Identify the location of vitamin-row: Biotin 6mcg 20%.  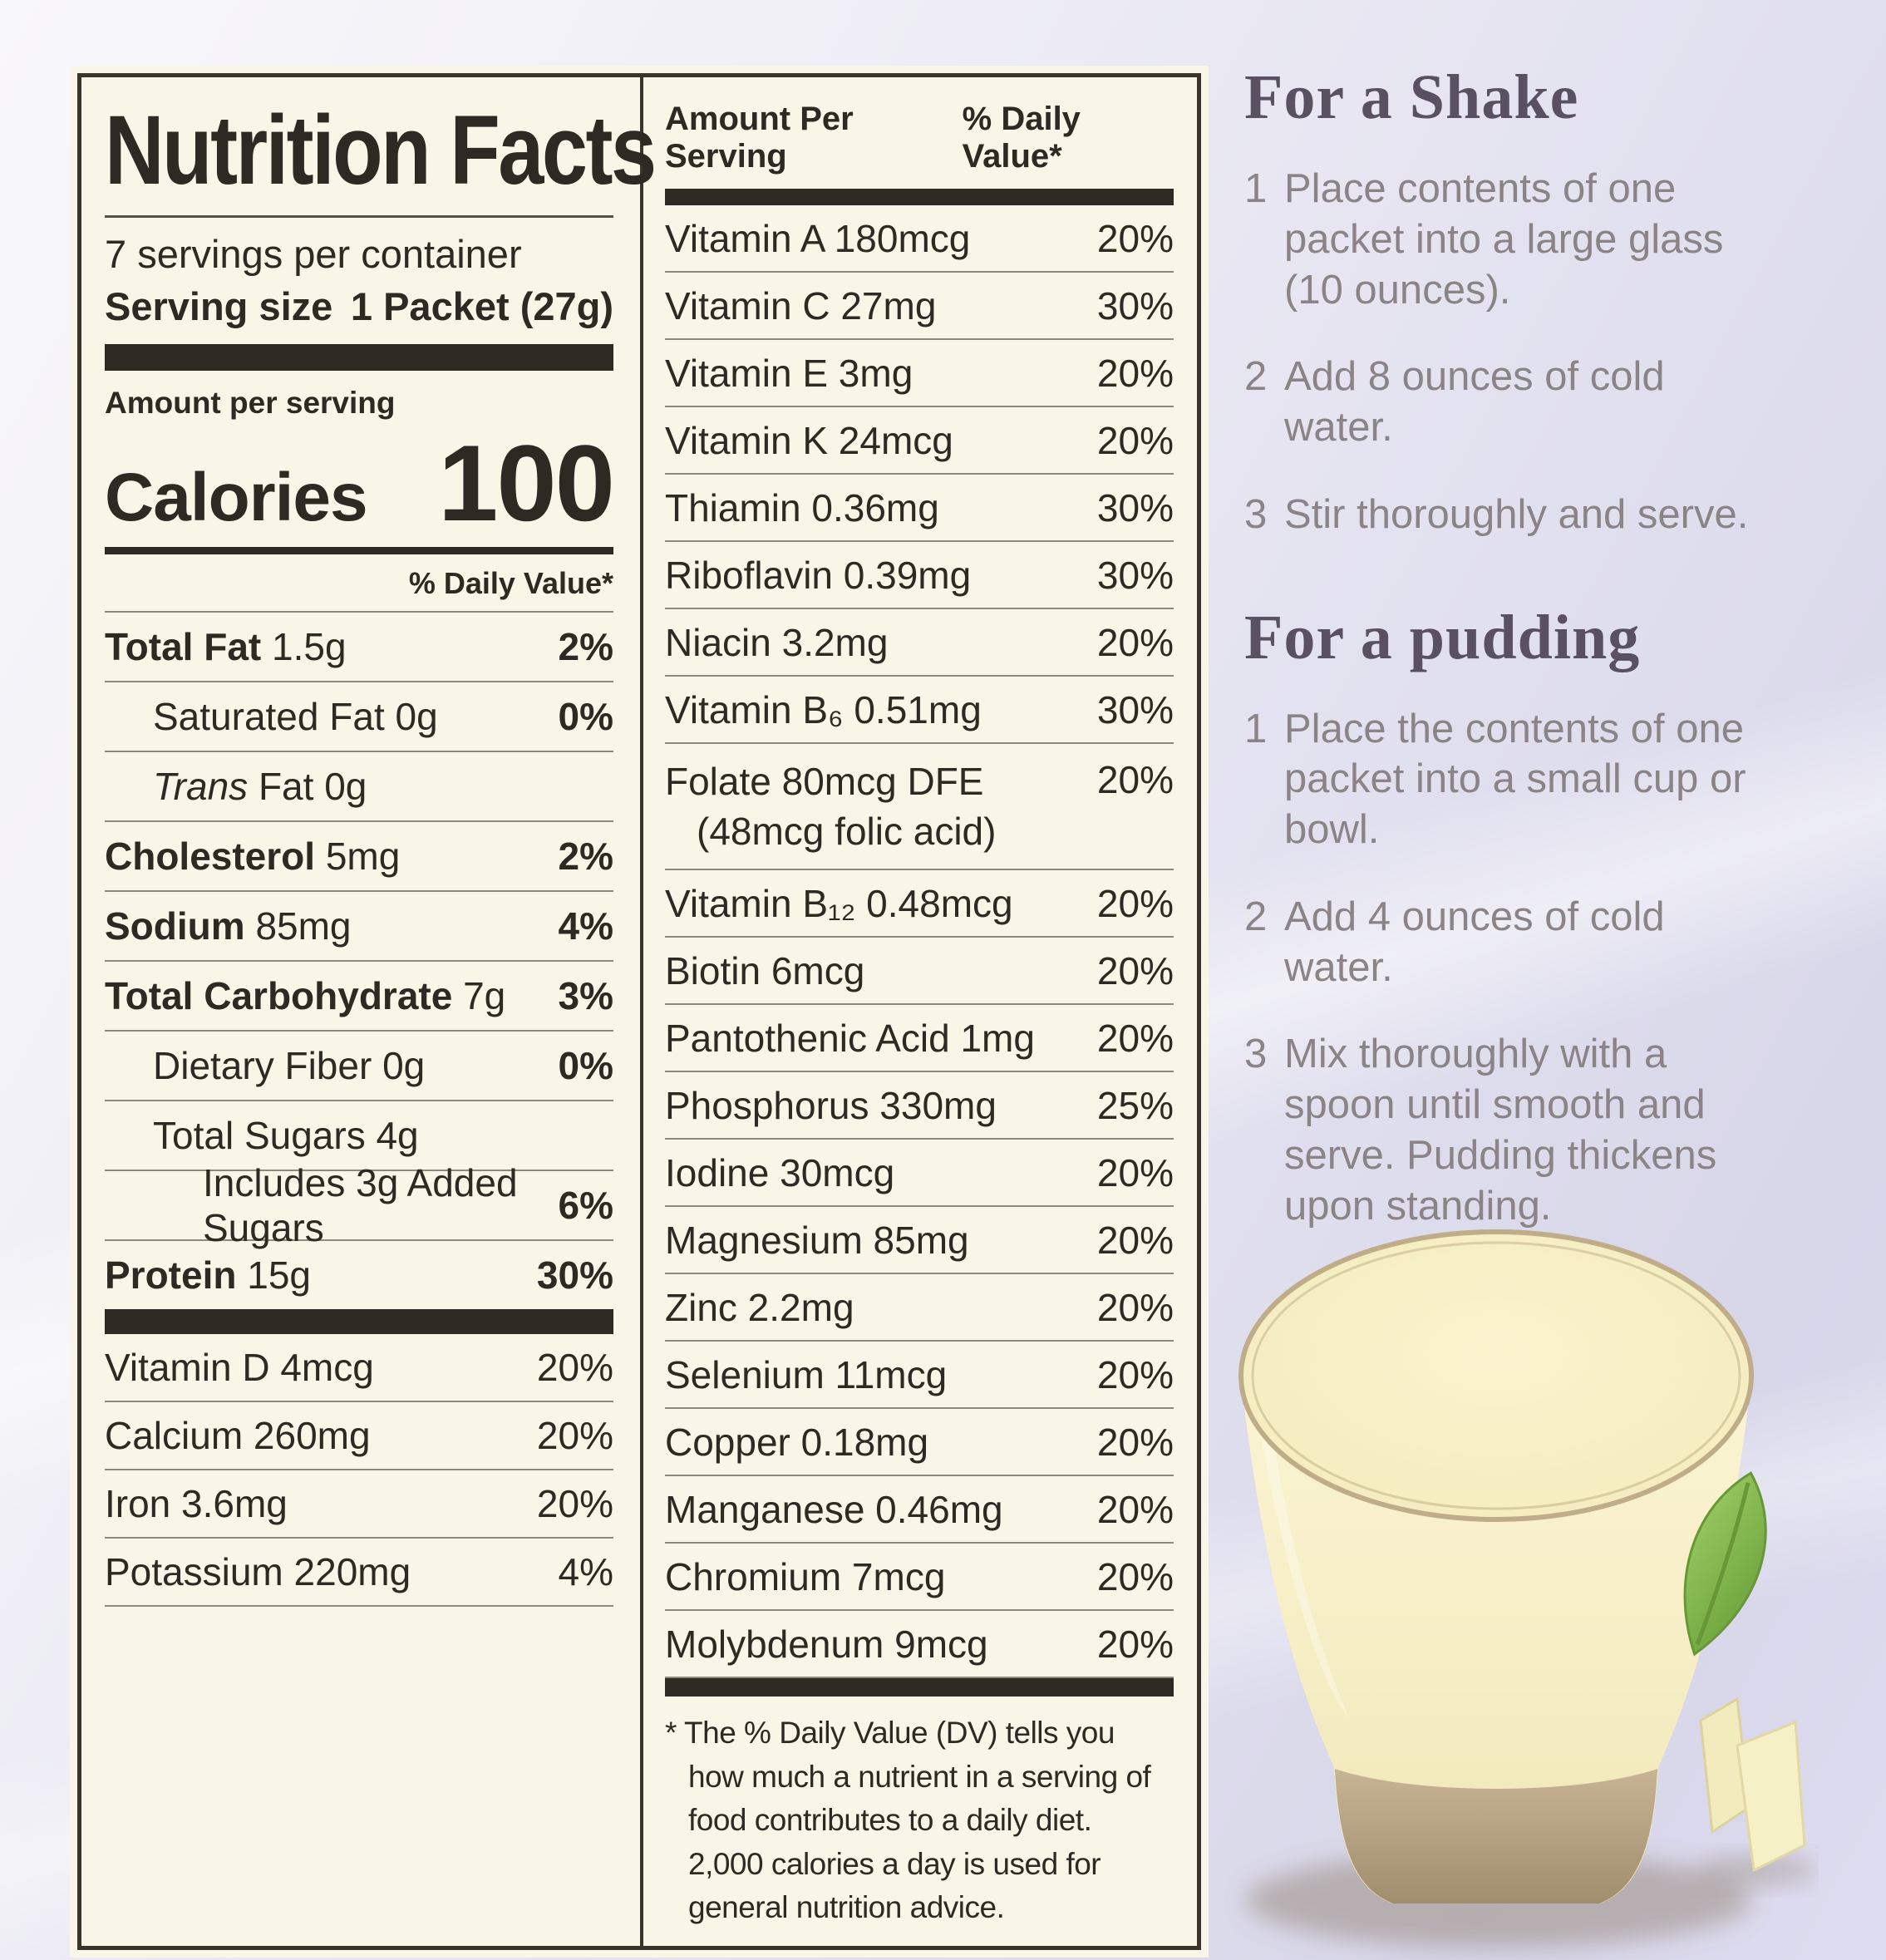
(919, 972).